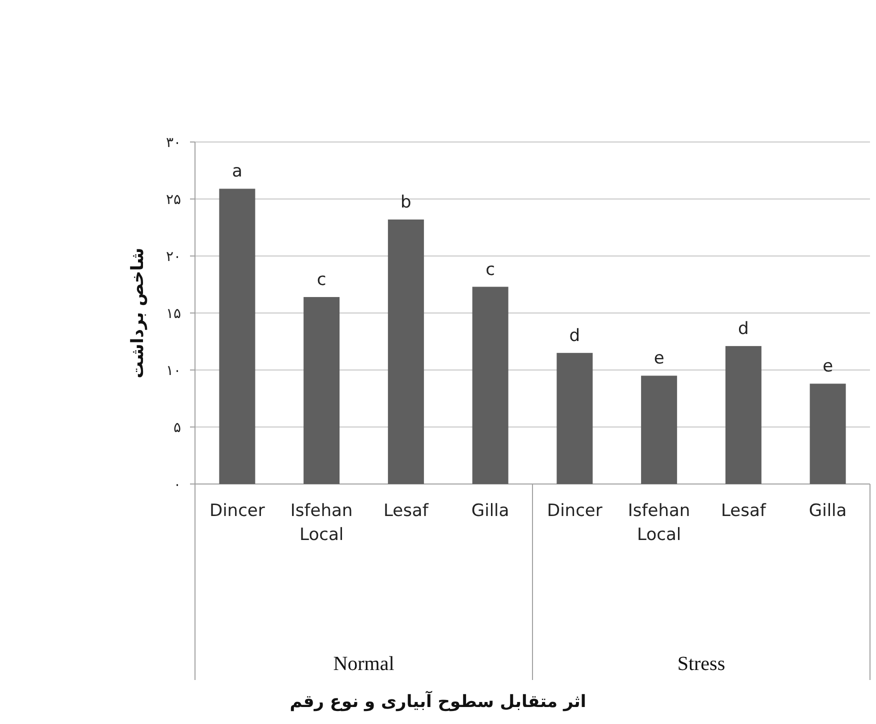 Image resolution: width=876 pixels, height=724 pixels. I want to click on y-tick-label: ۲۵, so click(173, 200).